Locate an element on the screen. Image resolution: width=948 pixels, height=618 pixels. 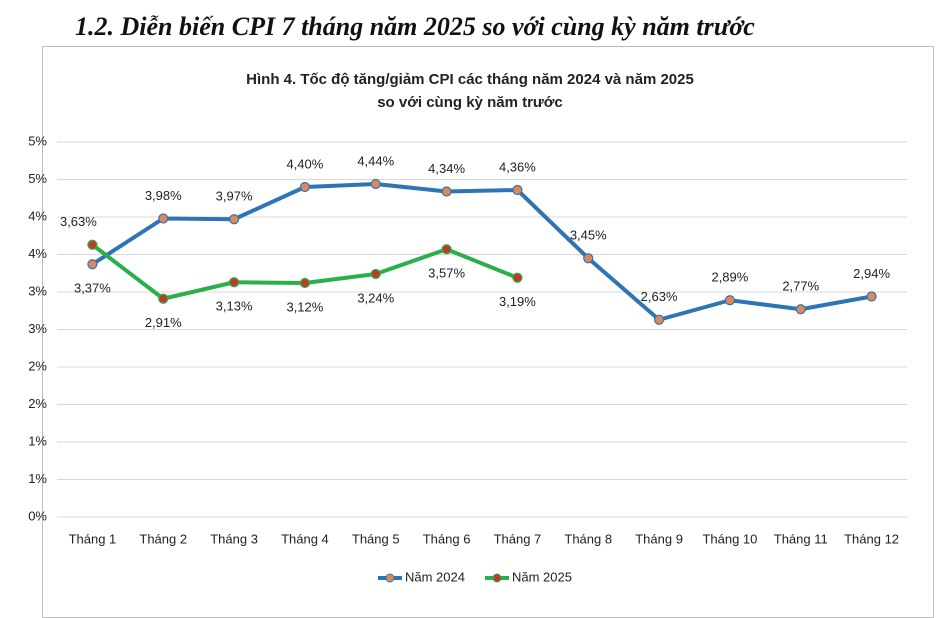
data-label: 4,40% is located at coordinates (304, 163).